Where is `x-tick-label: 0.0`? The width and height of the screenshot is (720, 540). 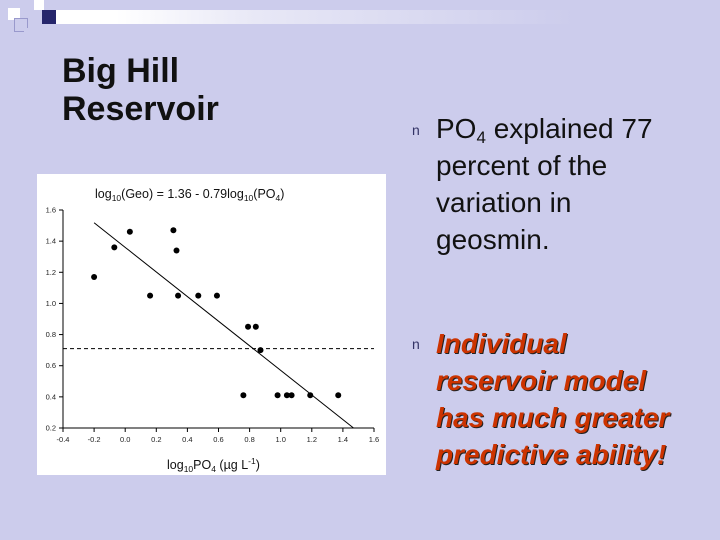 x-tick-label: 0.0 is located at coordinates (125, 439).